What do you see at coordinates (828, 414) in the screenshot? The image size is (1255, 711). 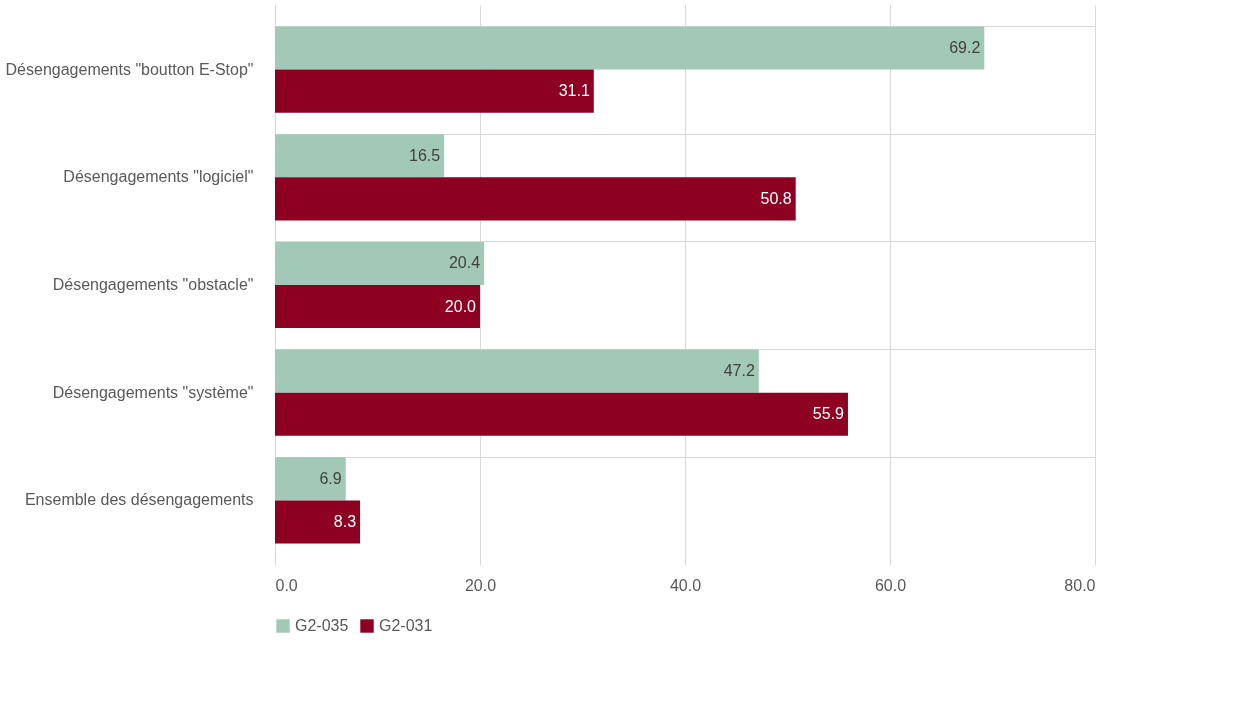 I see `text: 55.9` at bounding box center [828, 414].